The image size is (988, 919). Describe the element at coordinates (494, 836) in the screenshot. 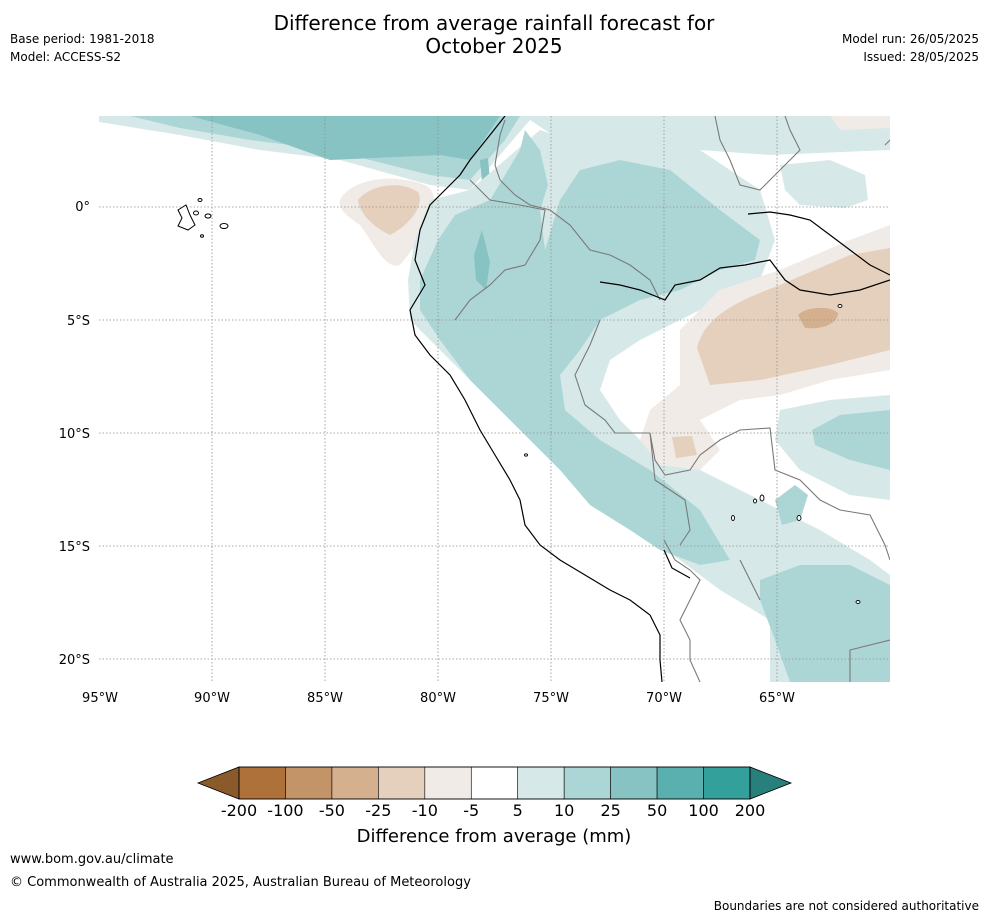

I see `colorbar-label: Difference from average (mm)` at that location.